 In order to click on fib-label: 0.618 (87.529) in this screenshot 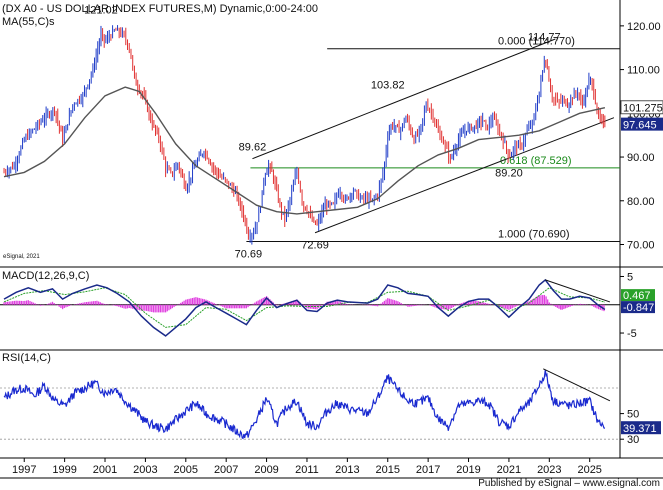, I will do `click(536, 161)`.